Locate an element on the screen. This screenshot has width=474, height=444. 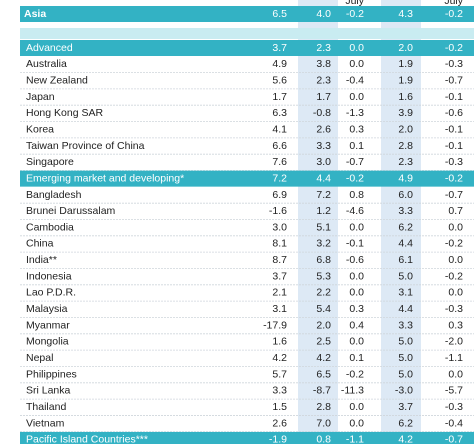
row-label: Taiwan Province of China is located at coordinates (85, 146).